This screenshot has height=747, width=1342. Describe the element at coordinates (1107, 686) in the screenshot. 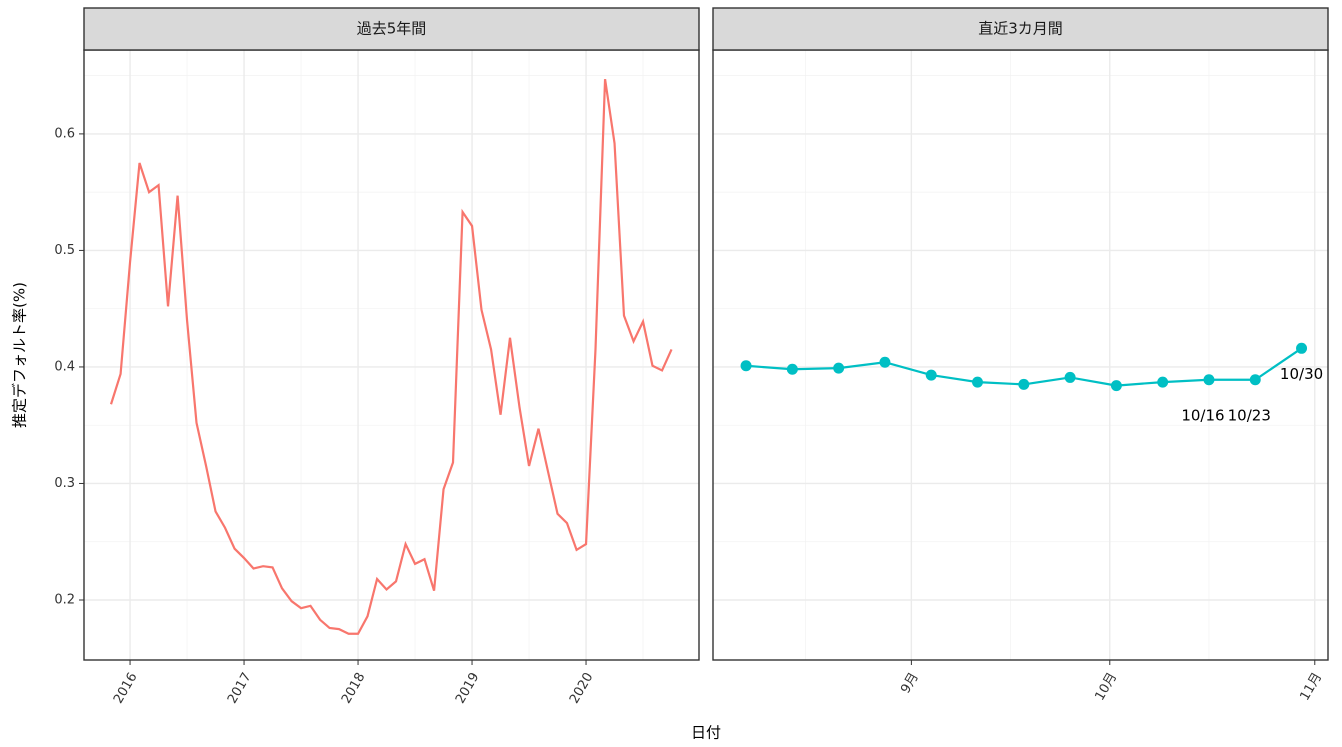

I see `x-tick-label: 10月` at that location.